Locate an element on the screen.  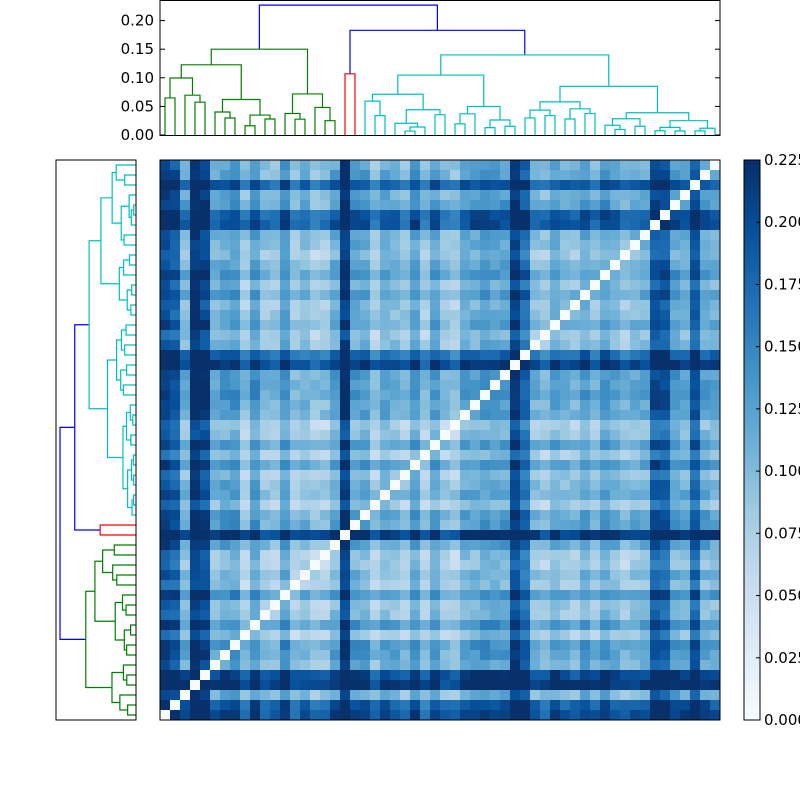
dendrogram-link is located at coordinates (670, 128).